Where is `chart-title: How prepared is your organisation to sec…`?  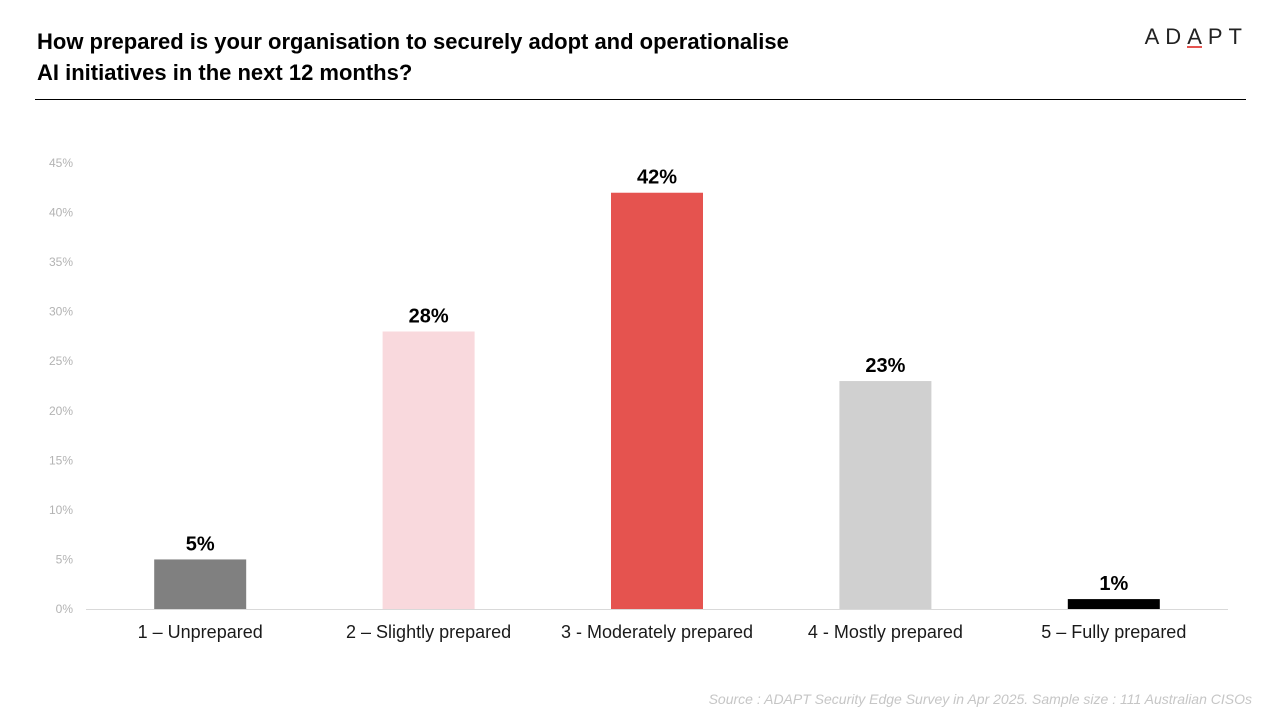 chart-title: How prepared is your organisation to sec… is located at coordinates (487, 57).